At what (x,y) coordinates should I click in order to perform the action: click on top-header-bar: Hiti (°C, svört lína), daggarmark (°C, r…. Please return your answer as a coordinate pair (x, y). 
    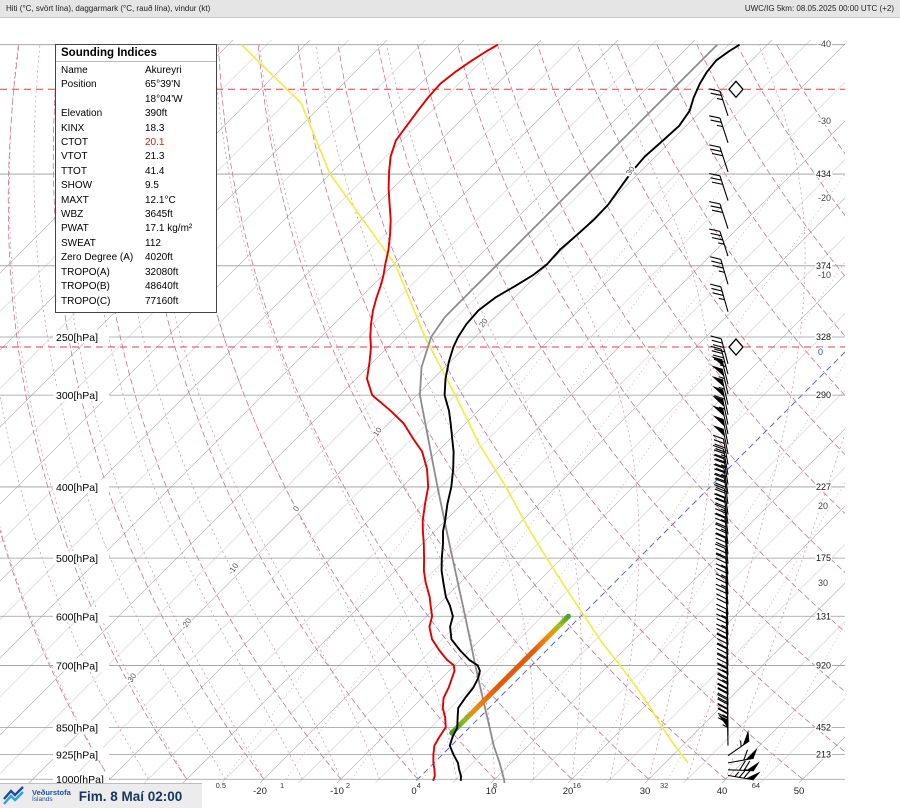
    Looking at the image, I should click on (450, 9).